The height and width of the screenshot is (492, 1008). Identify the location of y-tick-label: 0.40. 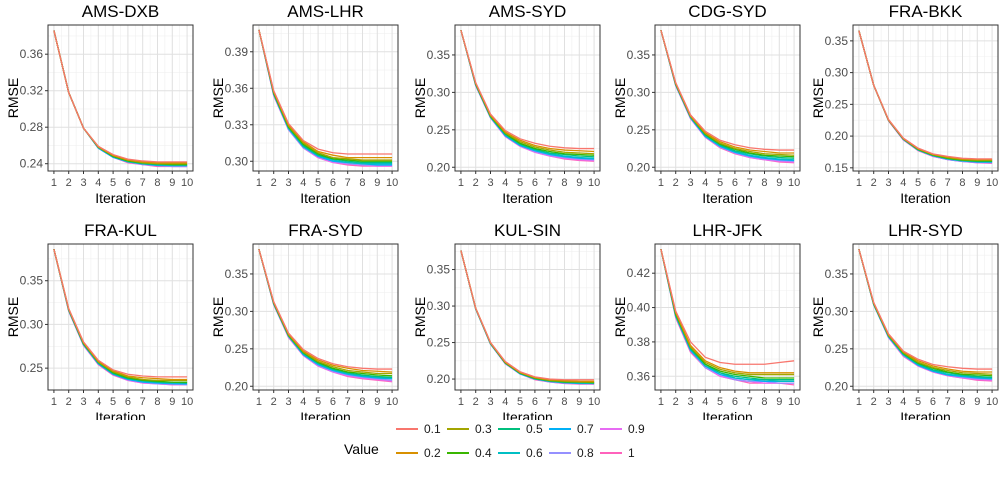
(639, 308).